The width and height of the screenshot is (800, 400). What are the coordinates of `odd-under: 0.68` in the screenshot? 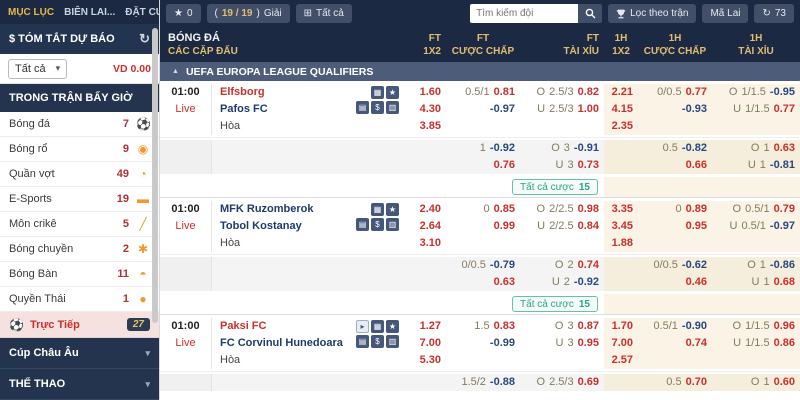 It's located at (784, 282).